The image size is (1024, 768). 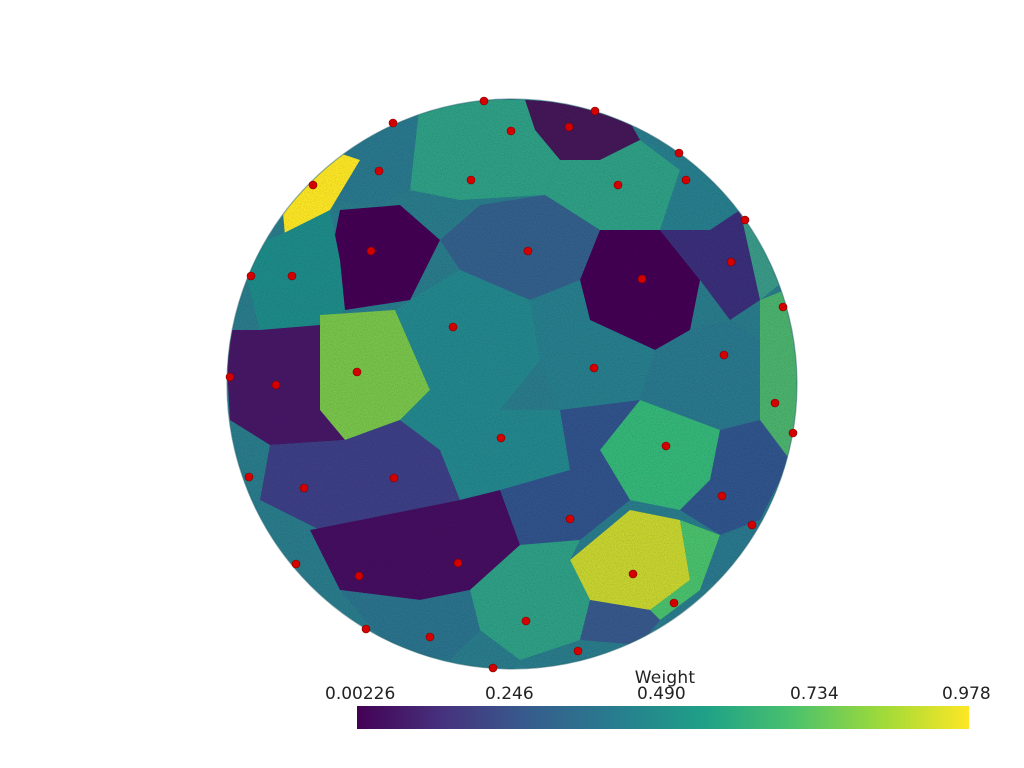 I want to click on colorbar, so click(x=663, y=717).